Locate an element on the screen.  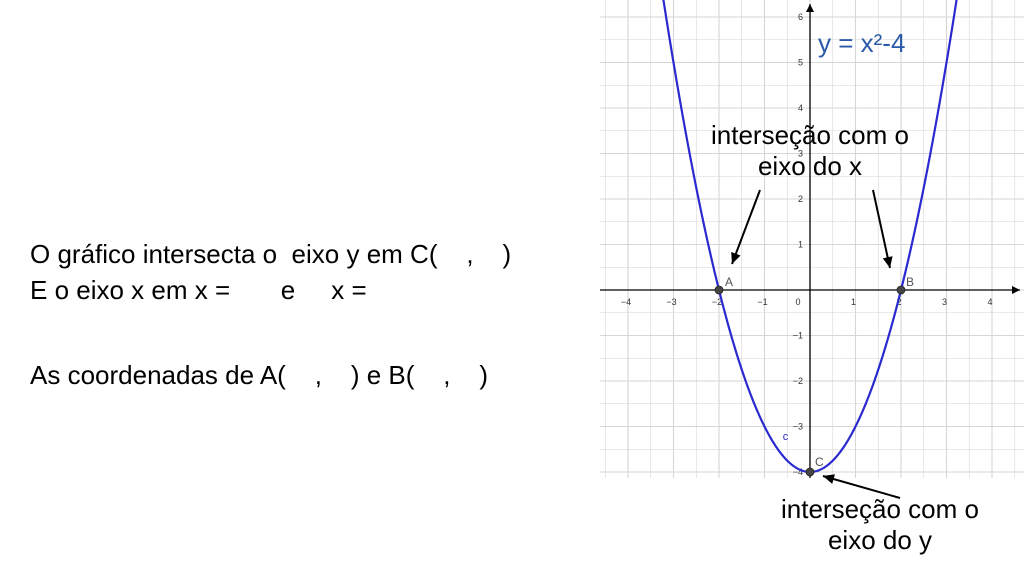
y-tick-label: −3 is located at coordinates (798, 427).